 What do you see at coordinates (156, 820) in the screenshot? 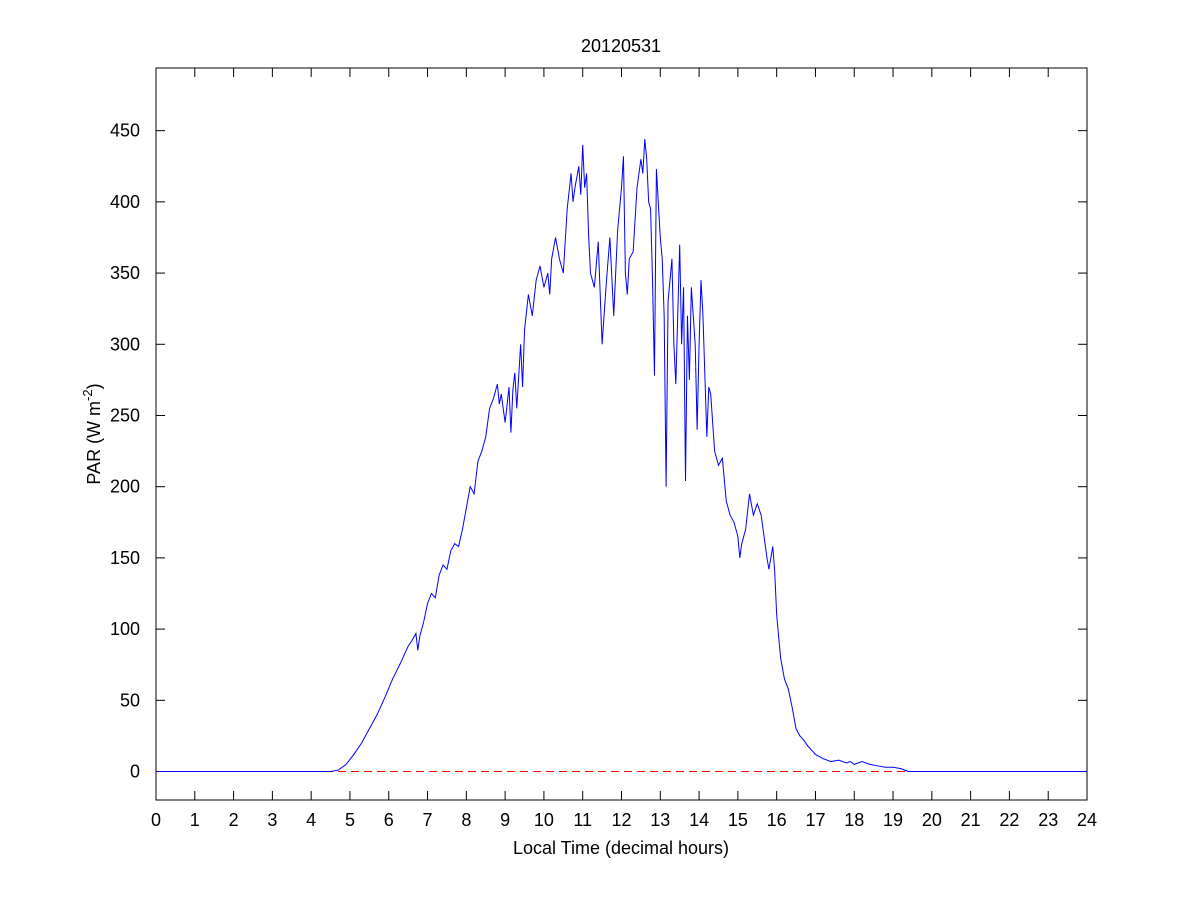
I see `x-tick-label: 0` at bounding box center [156, 820].